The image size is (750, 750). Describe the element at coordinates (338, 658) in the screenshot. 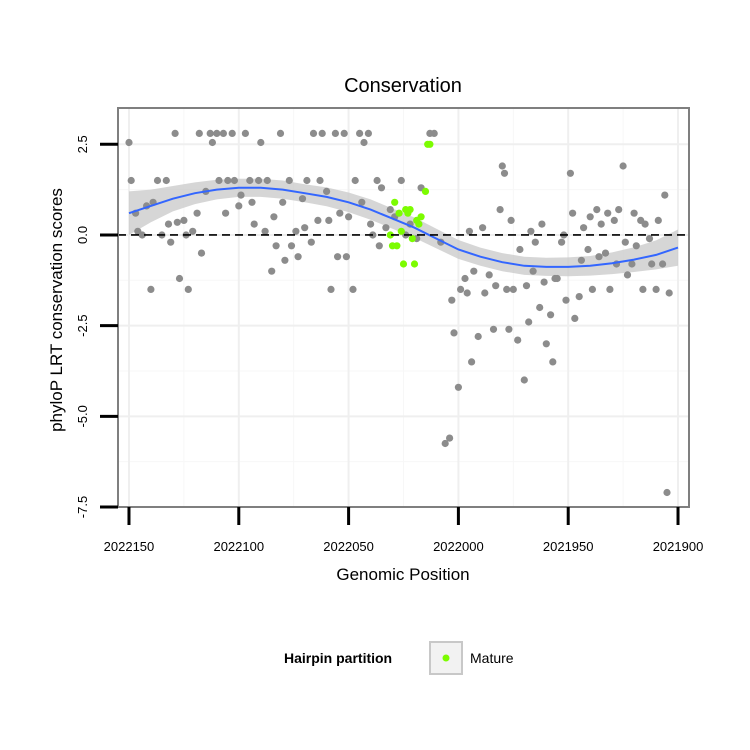

I see `legend-title: Hairpin partition` at that location.